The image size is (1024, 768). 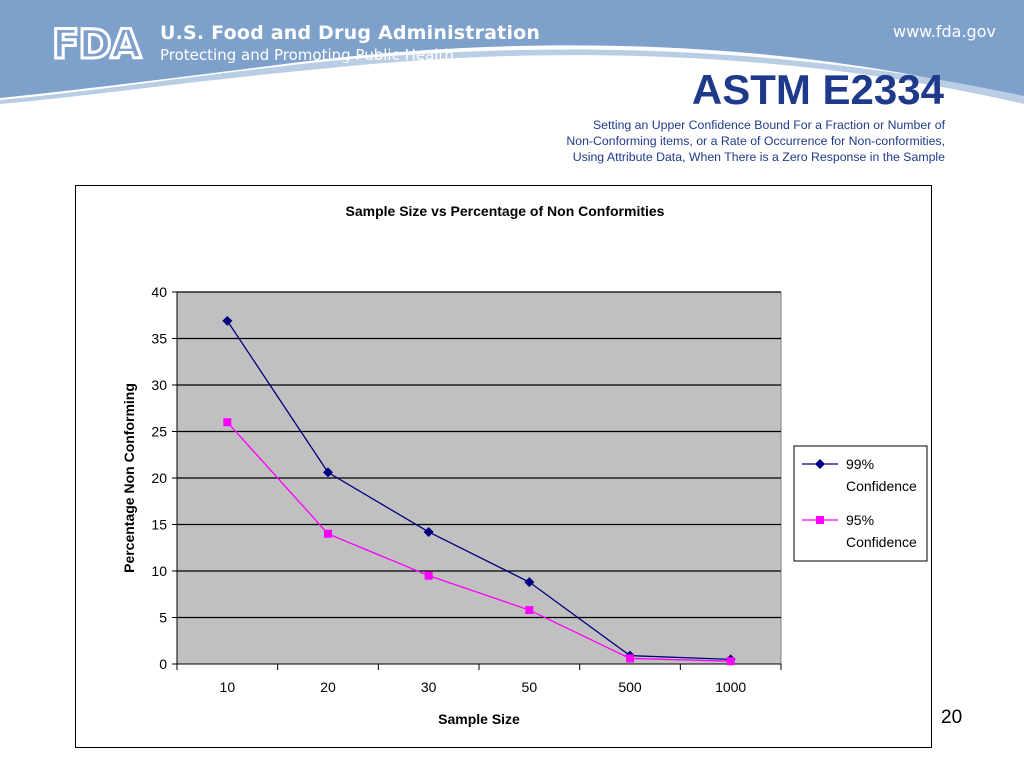 What do you see at coordinates (163, 618) in the screenshot?
I see `y-tick-label: 5` at bounding box center [163, 618].